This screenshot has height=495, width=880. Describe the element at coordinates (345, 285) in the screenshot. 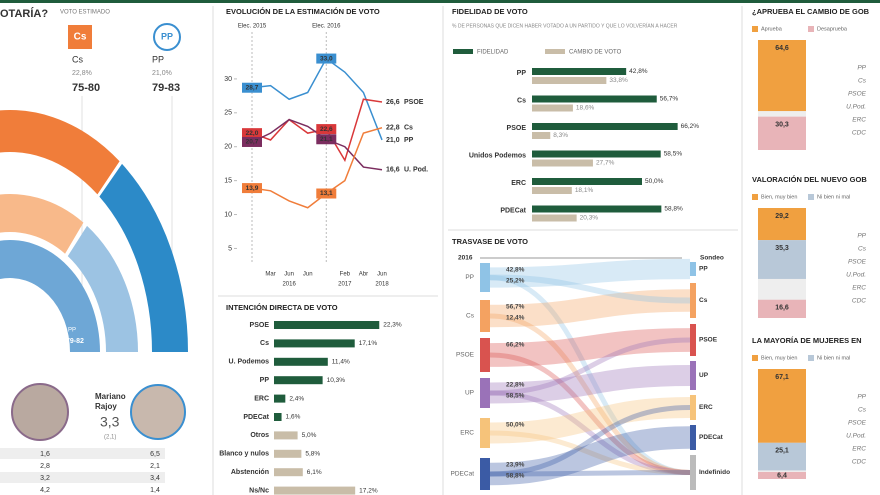

I see `x-year-label: 2017` at that location.